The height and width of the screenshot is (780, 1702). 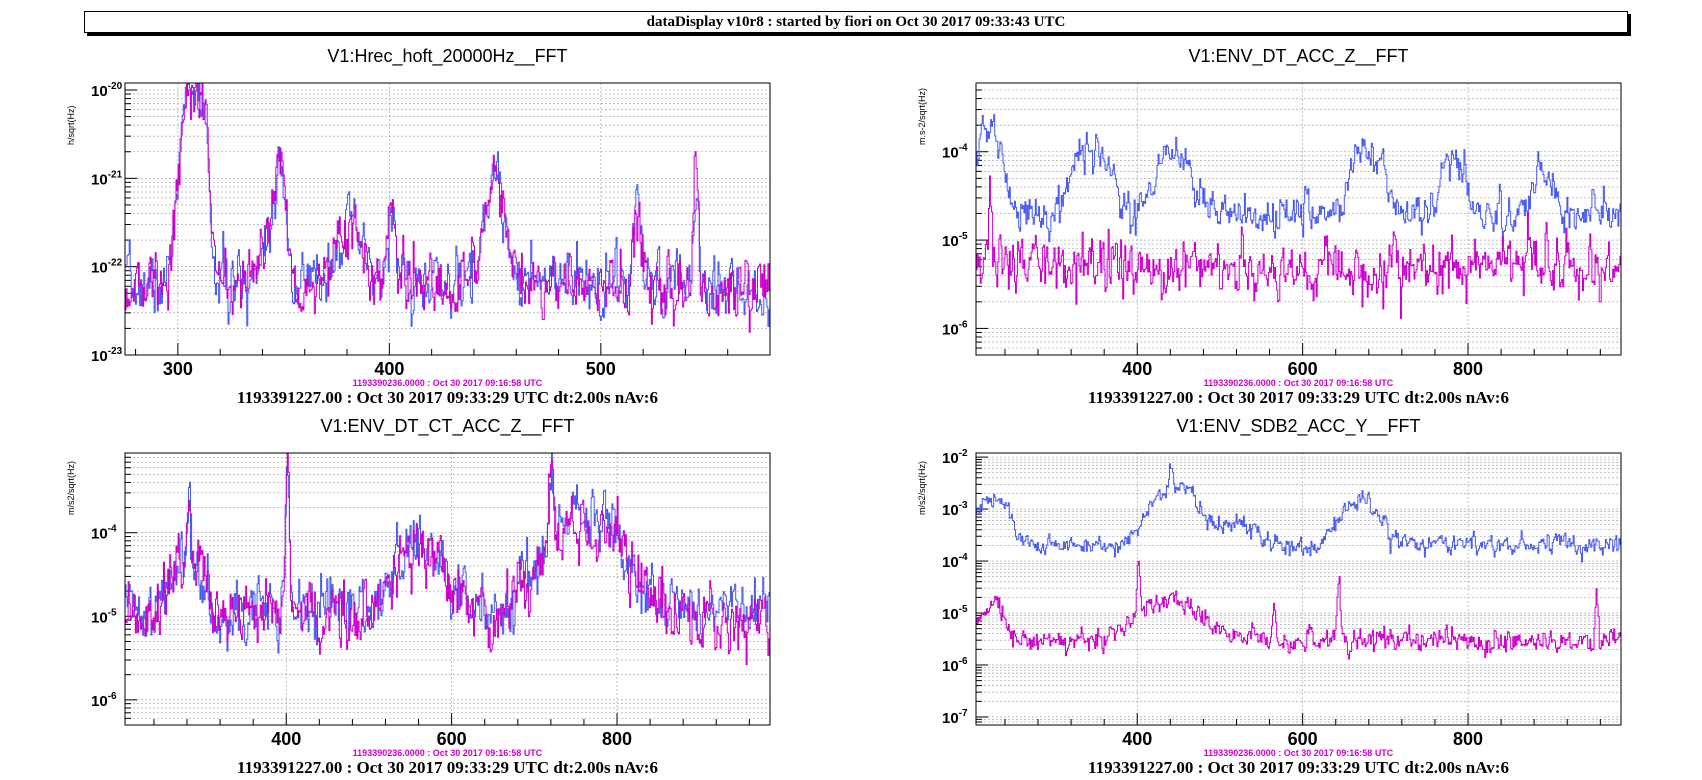 What do you see at coordinates (447, 426) in the screenshot?
I see `chart-title: V1:ENV_DT_CT_ACC_Z__FFT` at bounding box center [447, 426].